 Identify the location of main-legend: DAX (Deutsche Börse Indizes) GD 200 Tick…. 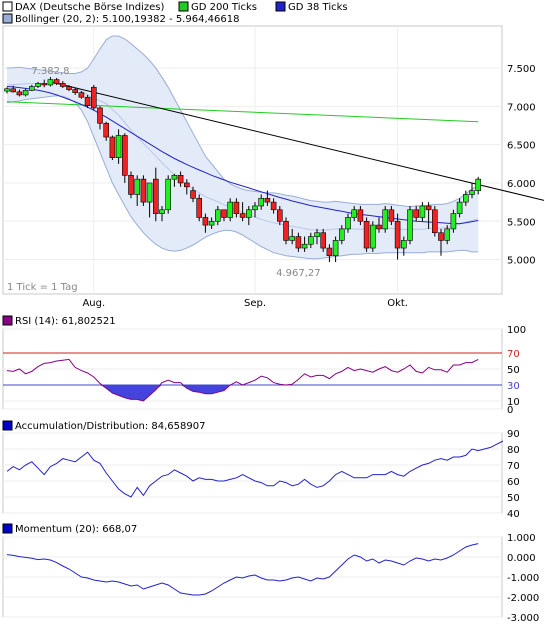
(175, 13).